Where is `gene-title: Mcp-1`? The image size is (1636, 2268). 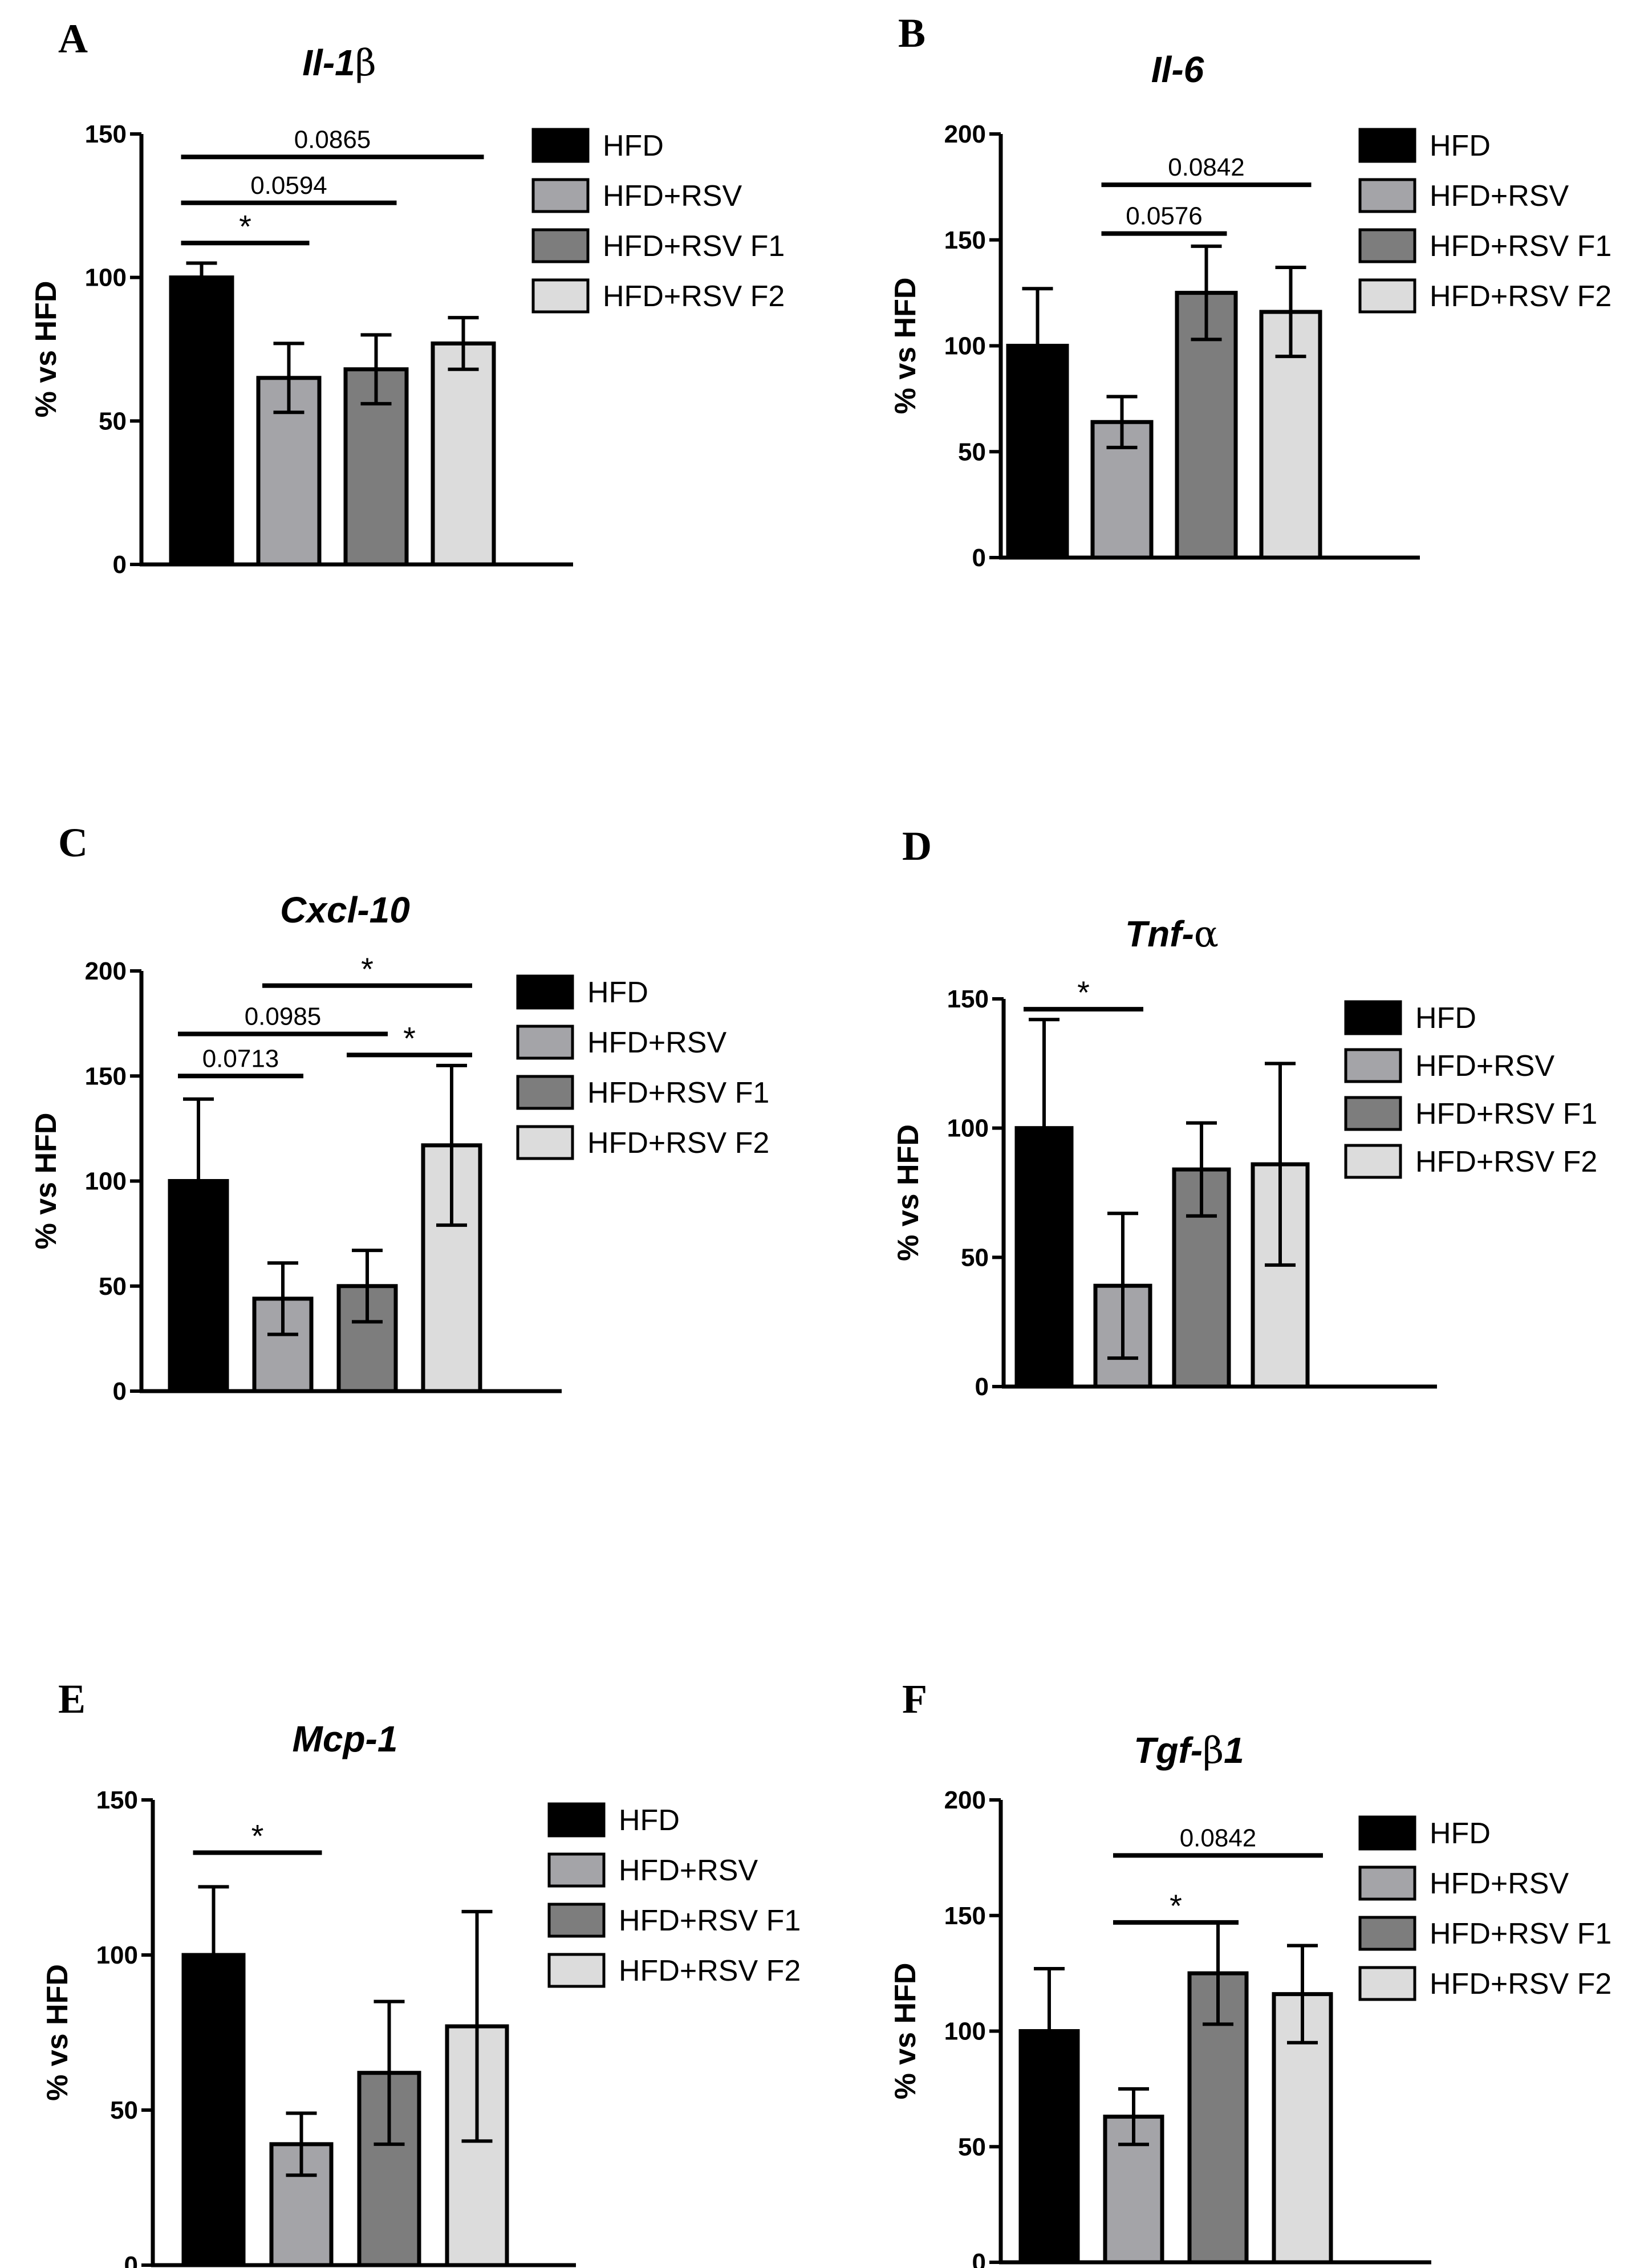
gene-title: Mcp-1 is located at coordinates (345, 1738).